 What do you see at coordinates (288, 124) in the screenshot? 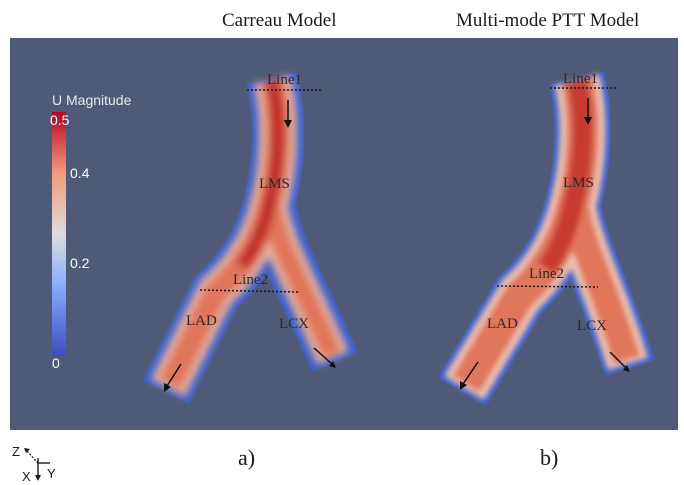
I see `vessel-a-line1-arrowhead` at bounding box center [288, 124].